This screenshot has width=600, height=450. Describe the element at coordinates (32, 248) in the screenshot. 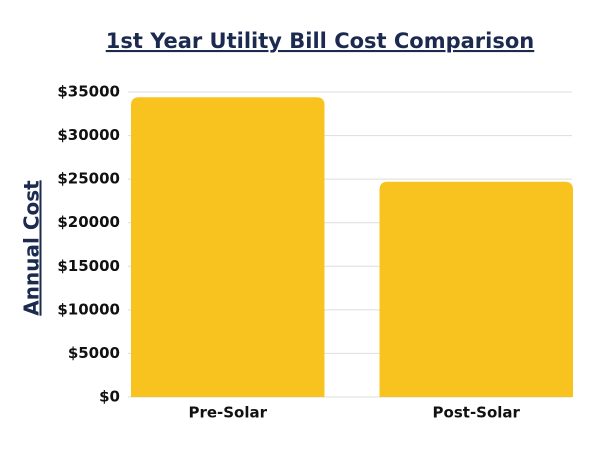

I see `y-axis-title: Annual Cost` at that location.